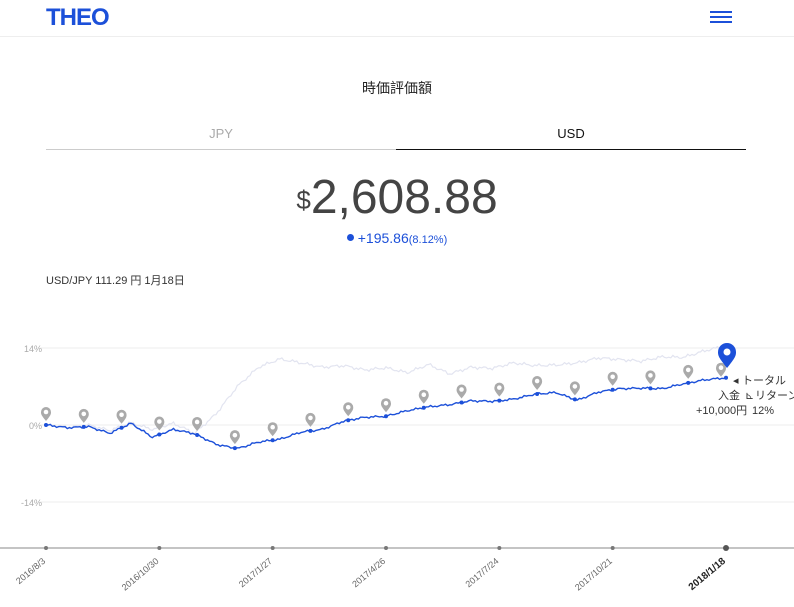 This screenshot has width=794, height=607. What do you see at coordinates (115, 281) in the screenshot?
I see `exchange-rate: USD/JPY 111.29 円 1月18日` at bounding box center [115, 281].